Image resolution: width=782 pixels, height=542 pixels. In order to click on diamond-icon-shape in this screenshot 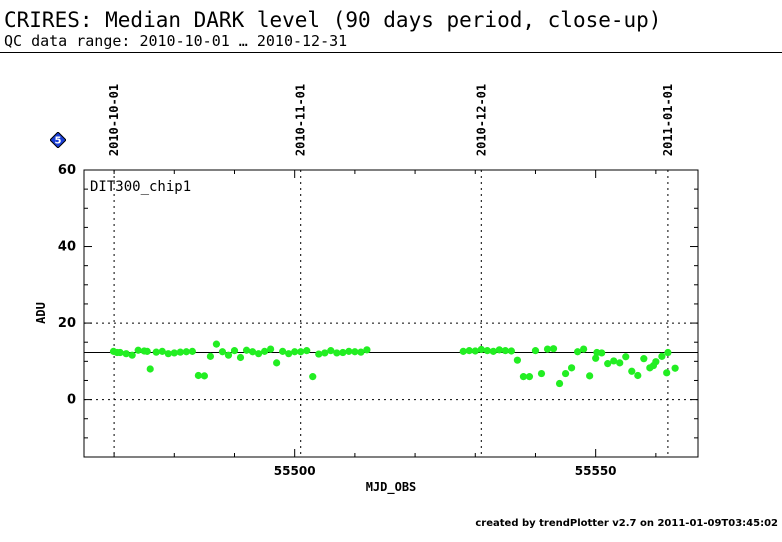, I will do `click(58, 140)`.